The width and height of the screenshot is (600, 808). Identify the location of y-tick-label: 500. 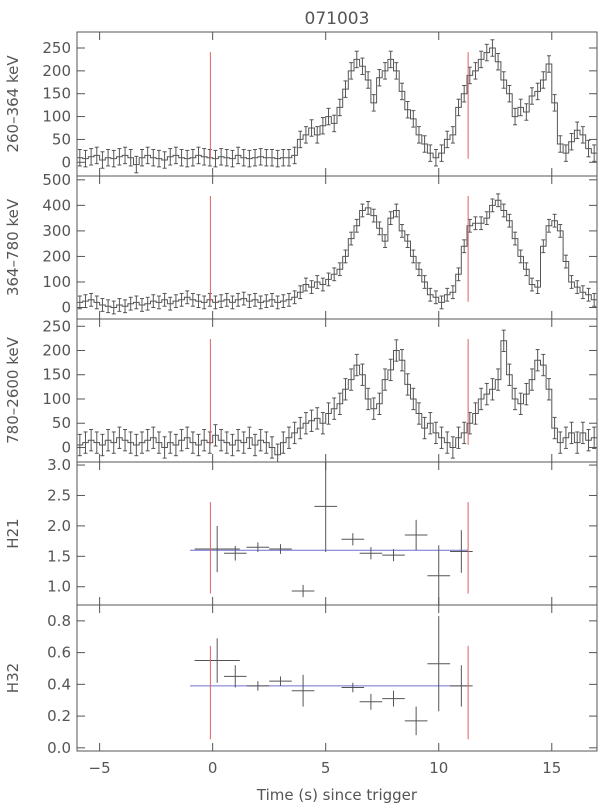
(56, 180).